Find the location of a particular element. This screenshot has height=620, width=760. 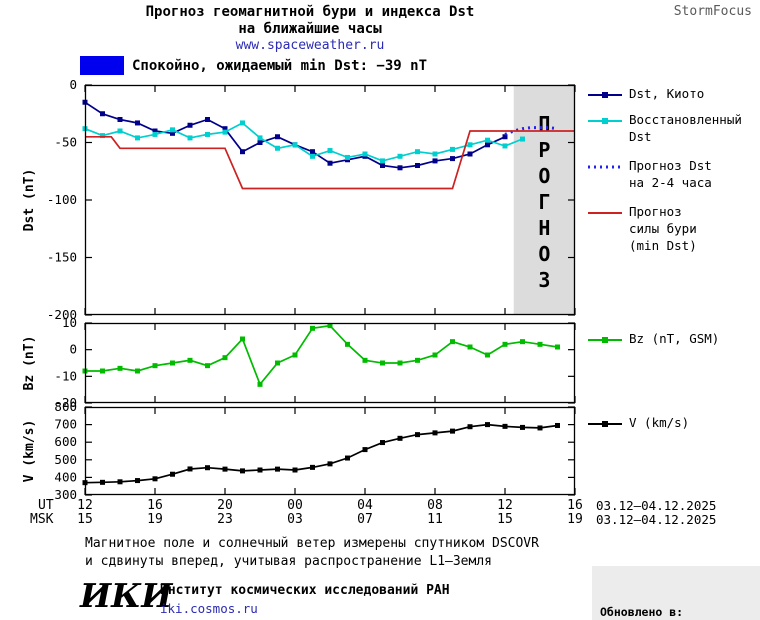

svg-text: 600 is located at coordinates (65, 441).